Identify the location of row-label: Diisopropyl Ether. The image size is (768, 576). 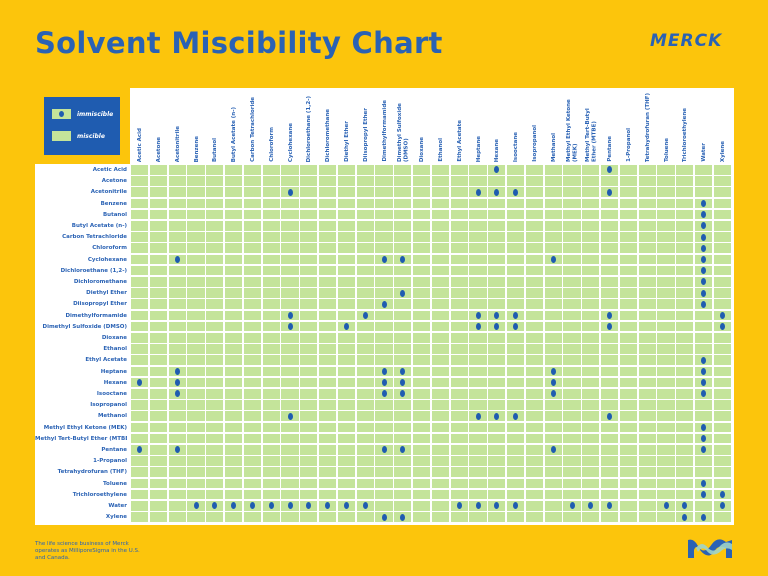
(100, 304).